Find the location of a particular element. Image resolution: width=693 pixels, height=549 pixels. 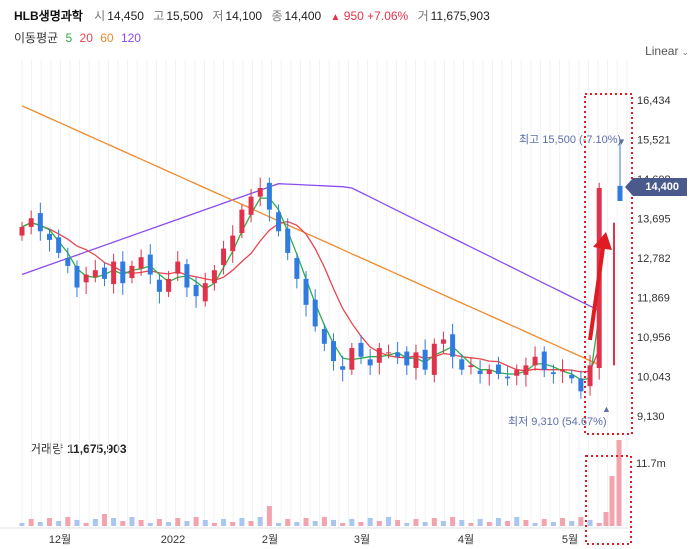

ma-60-label: 60 is located at coordinates (107, 38).